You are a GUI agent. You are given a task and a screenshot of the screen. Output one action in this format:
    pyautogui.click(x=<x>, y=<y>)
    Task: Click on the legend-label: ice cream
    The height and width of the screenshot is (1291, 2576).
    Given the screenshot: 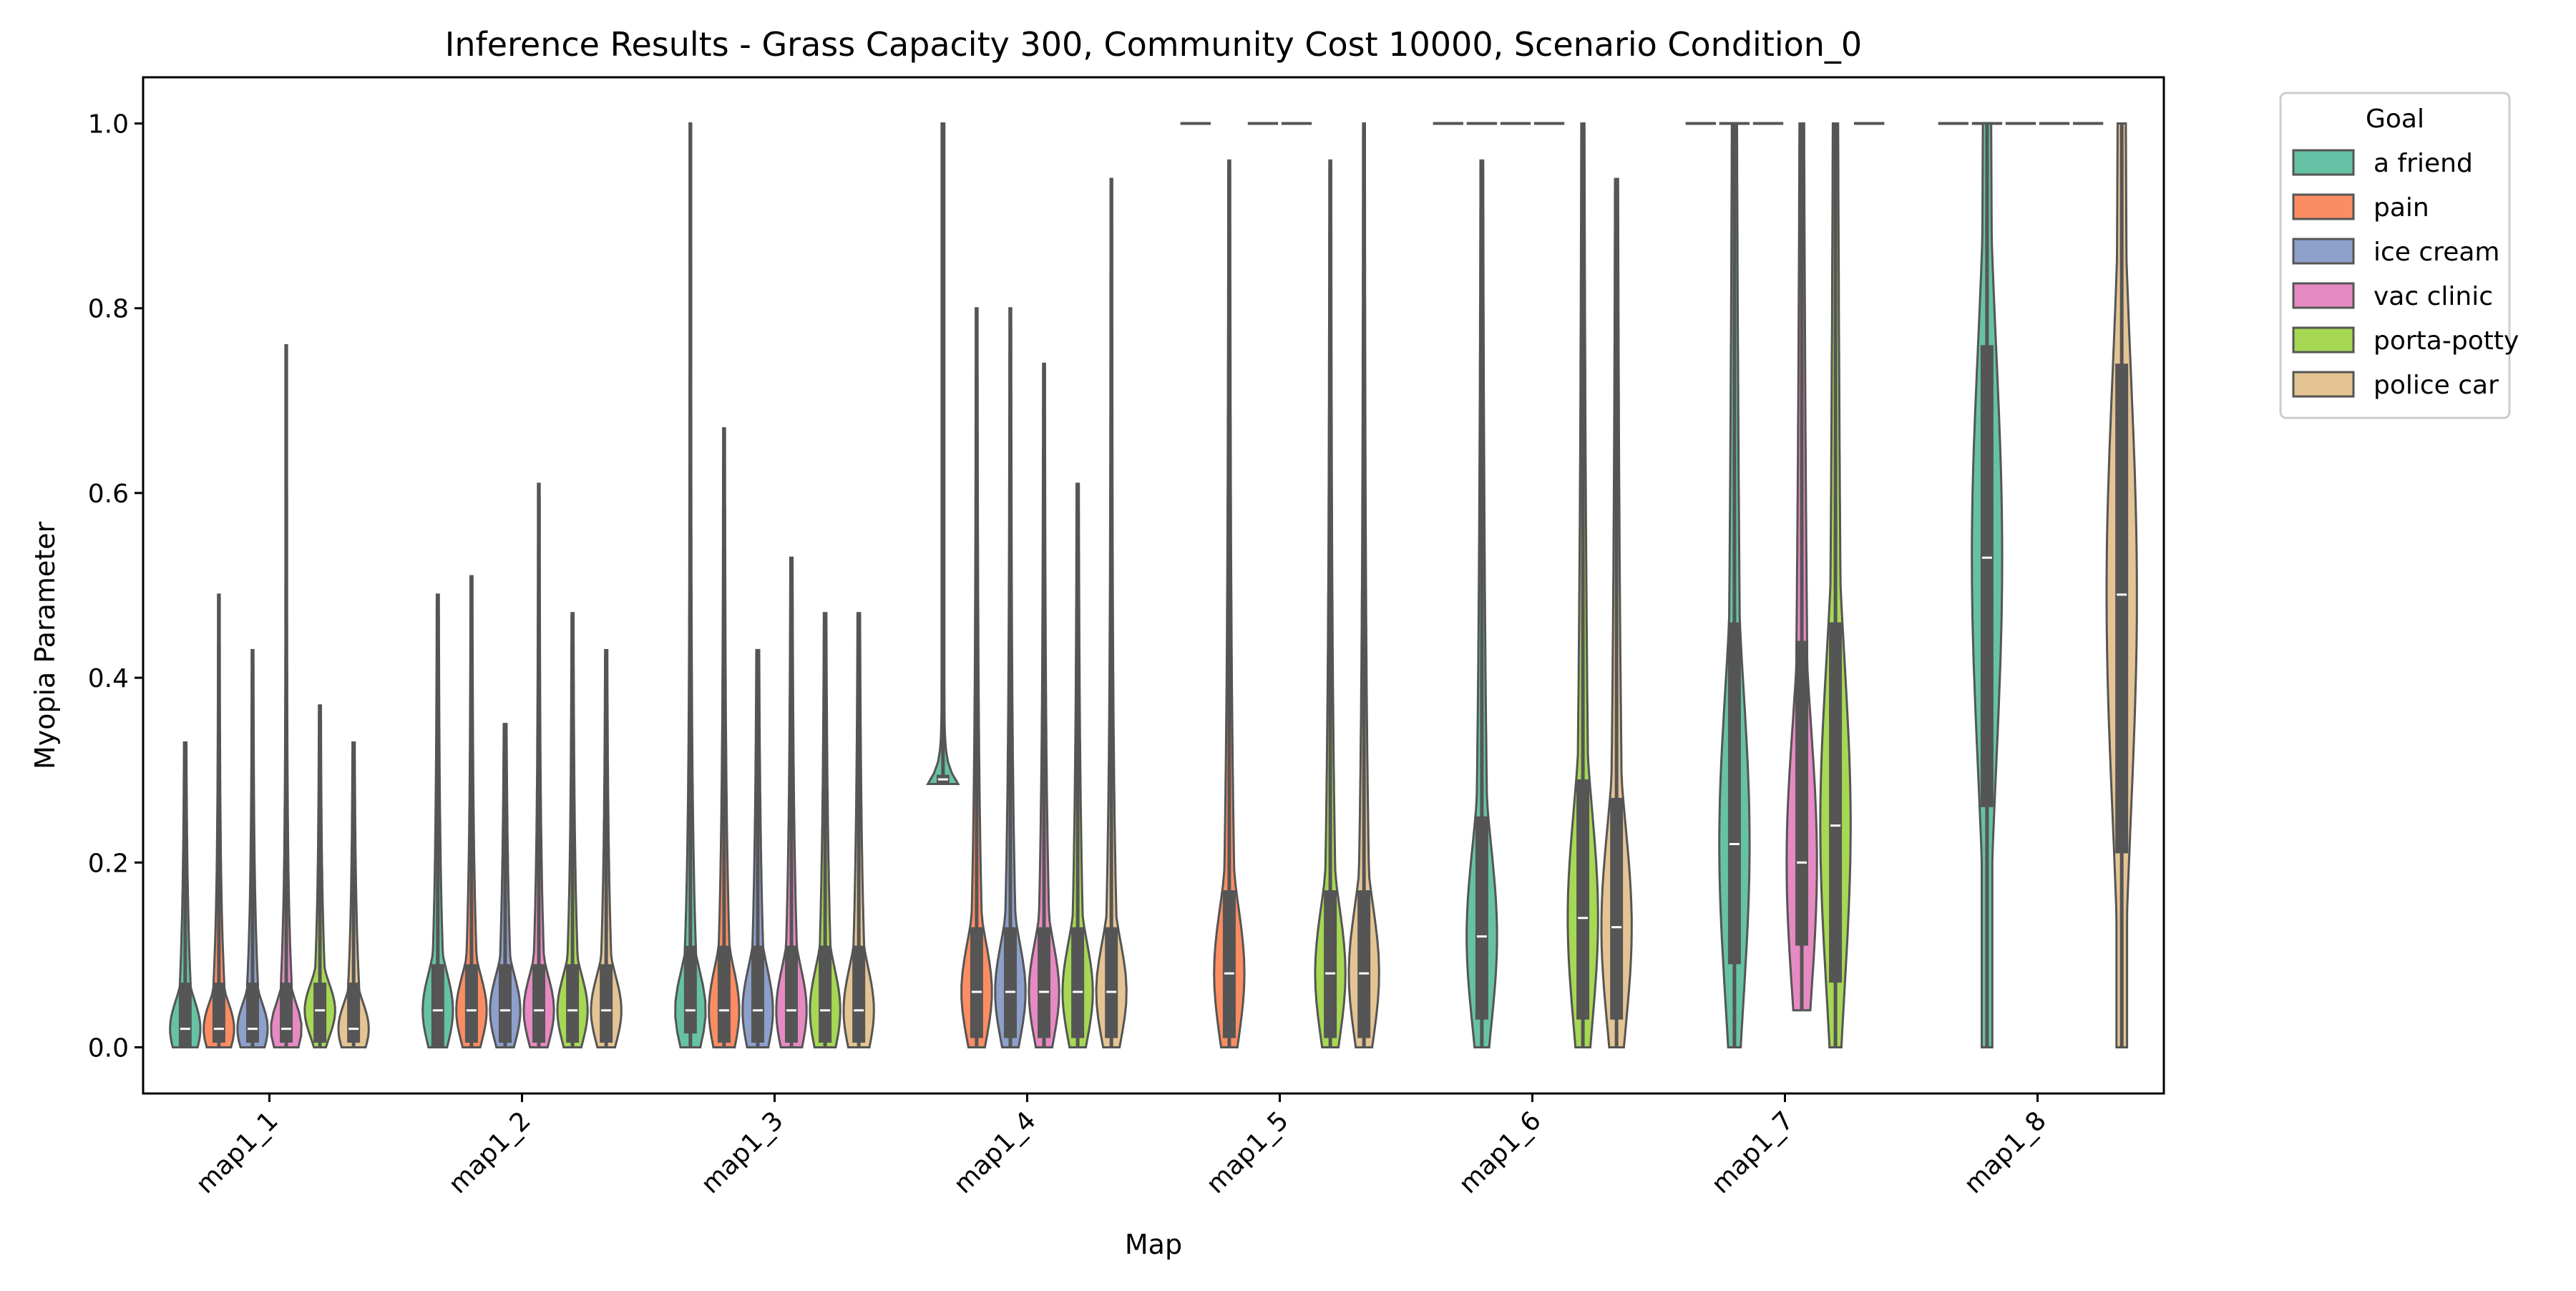 What is the action you would take?
    pyautogui.click(x=2436, y=252)
    